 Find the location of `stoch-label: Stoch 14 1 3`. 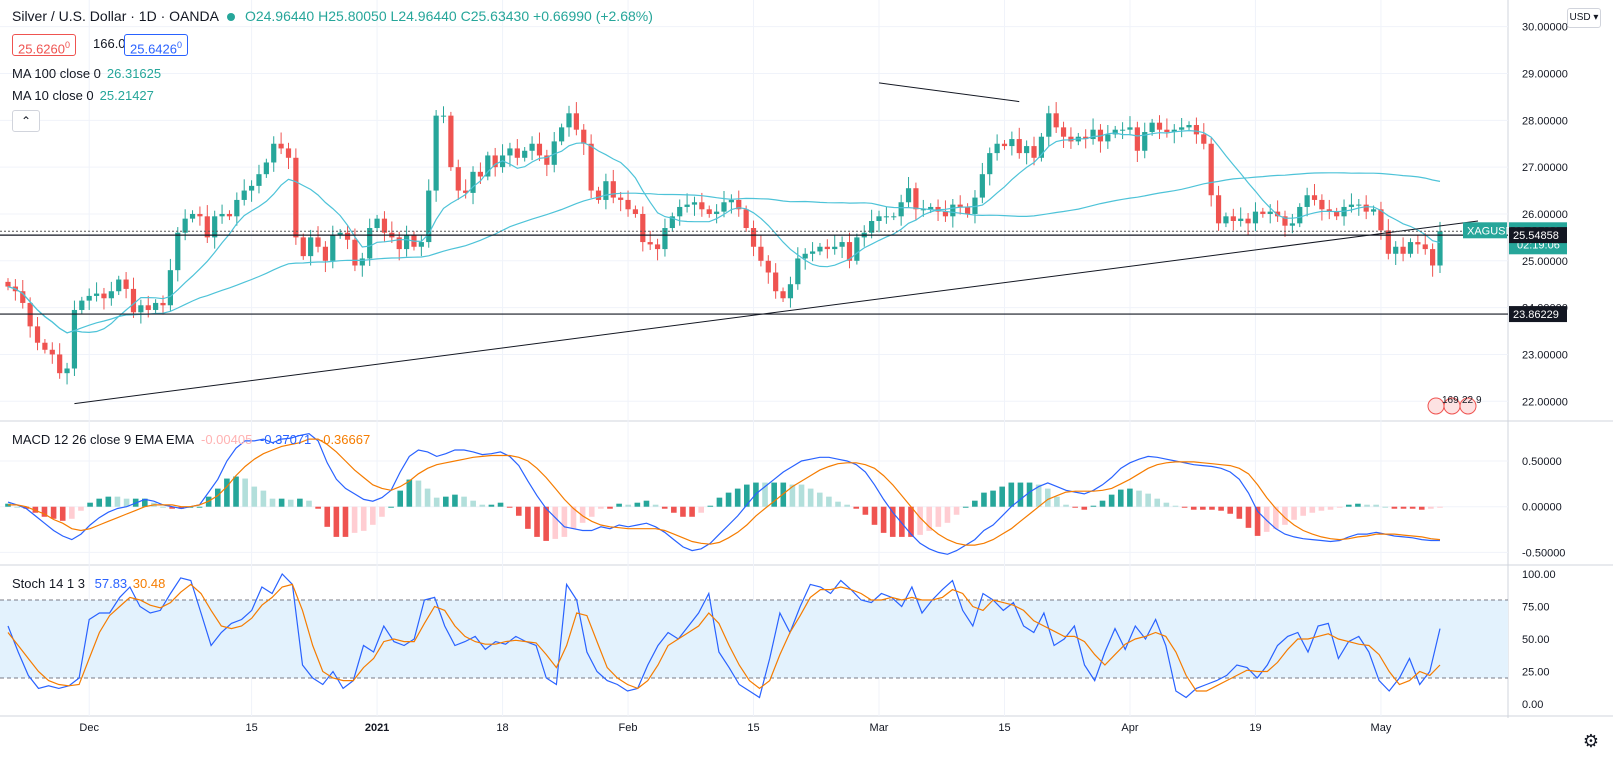

stoch-label: Stoch 14 1 3 is located at coordinates (48, 583).